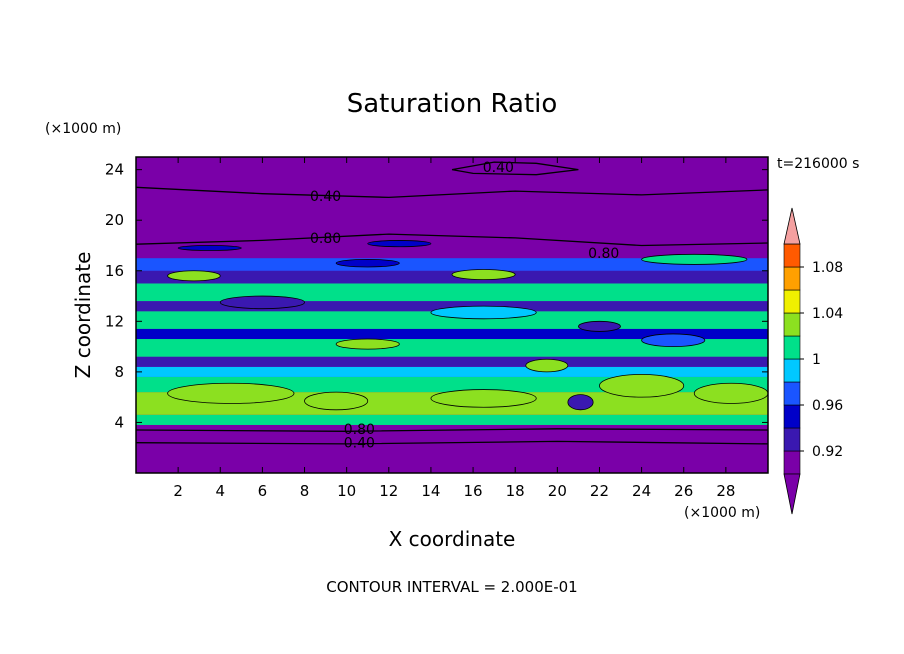  Describe the element at coordinates (325, 239) in the screenshot. I see `contour-label-2: 0.80` at that location.